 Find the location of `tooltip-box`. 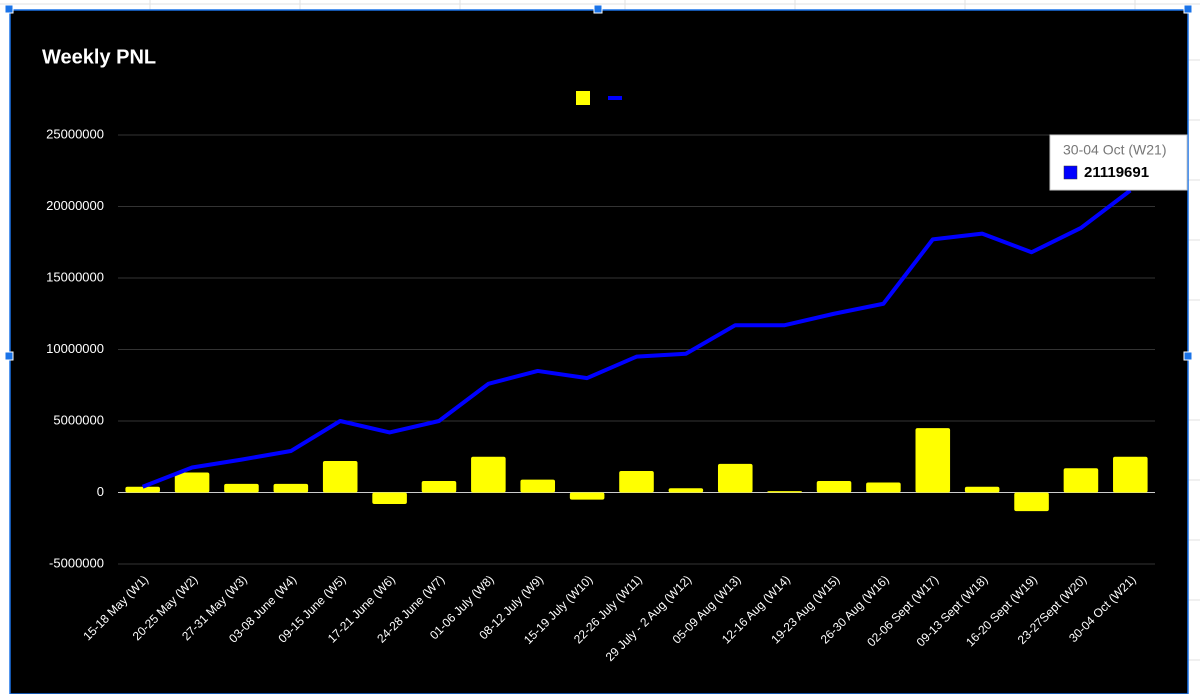

tooltip-box is located at coordinates (1118, 162).